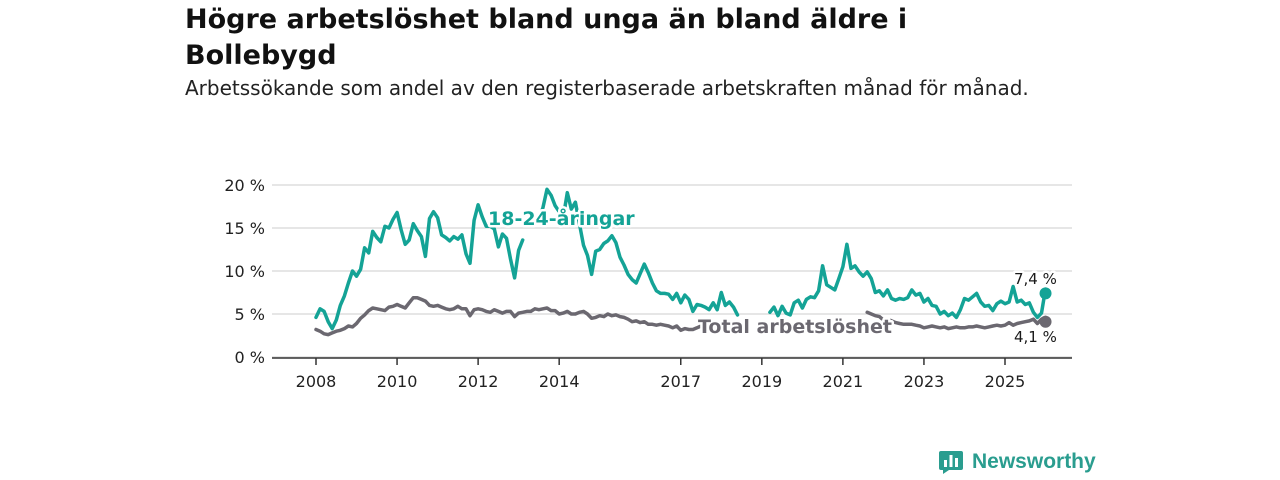  I want to click on brand-logo: Newsworthy, so click(1017, 462).